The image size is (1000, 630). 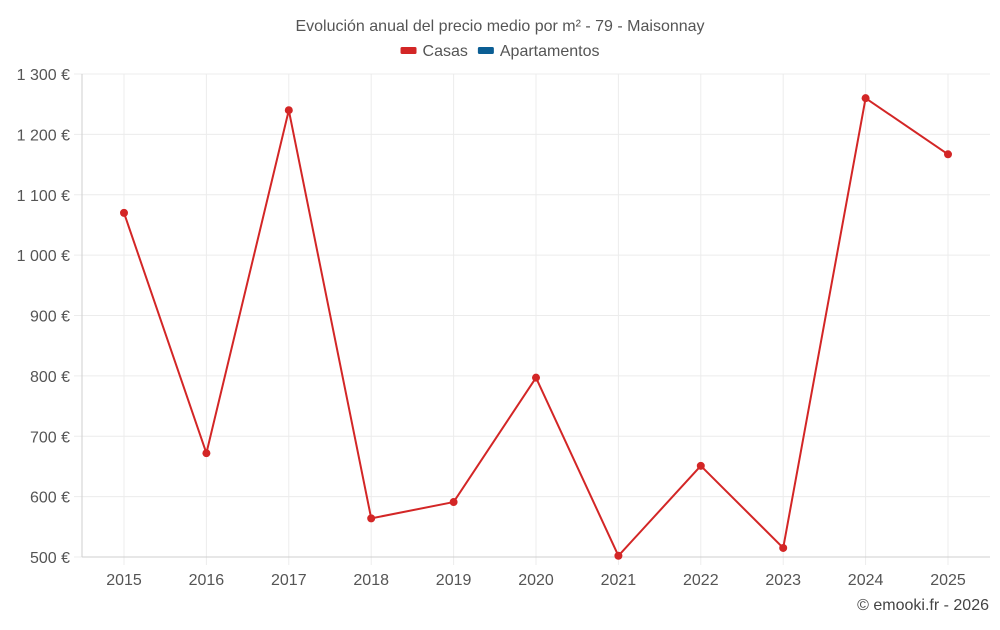 What do you see at coordinates (50, 498) in the screenshot?
I see `y-tick-label: 600 €` at bounding box center [50, 498].